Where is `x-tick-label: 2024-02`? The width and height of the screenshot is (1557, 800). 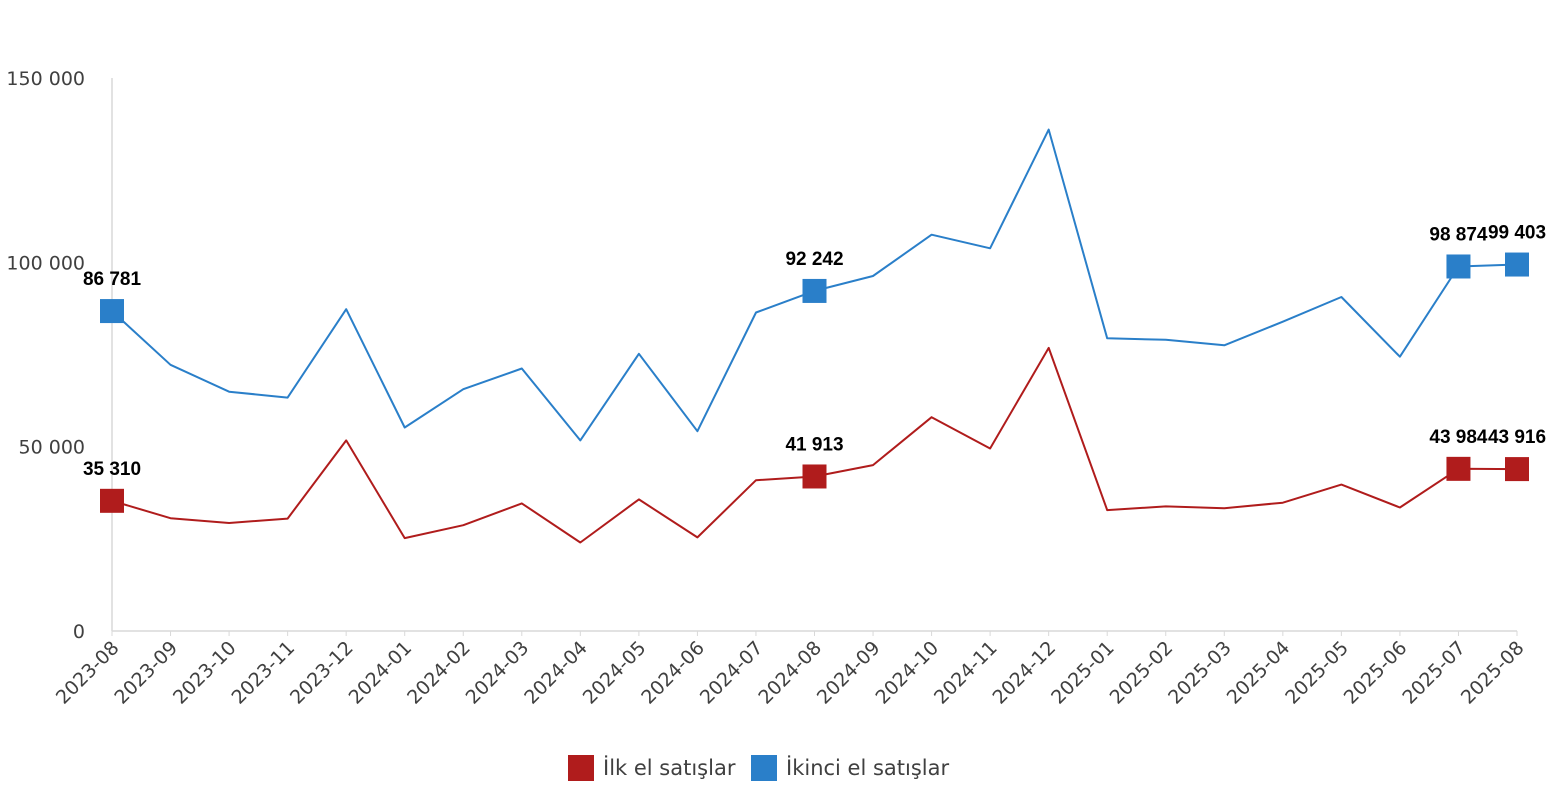
x-tick-label: 2024-02 is located at coordinates (439, 673).